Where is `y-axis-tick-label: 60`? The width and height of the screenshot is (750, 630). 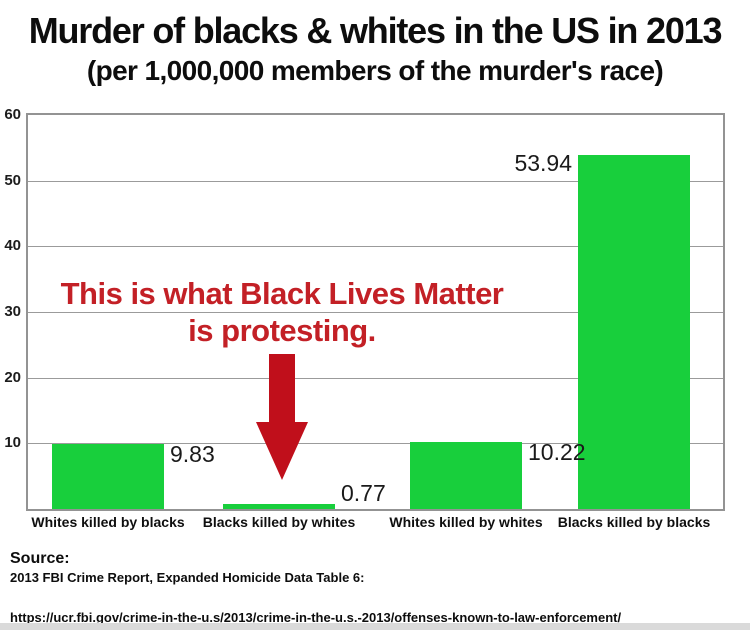
y-axis-tick-label: 60 is located at coordinates (12, 114).